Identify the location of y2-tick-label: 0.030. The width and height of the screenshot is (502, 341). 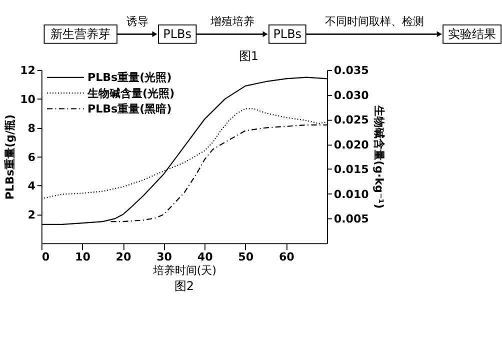
(352, 95).